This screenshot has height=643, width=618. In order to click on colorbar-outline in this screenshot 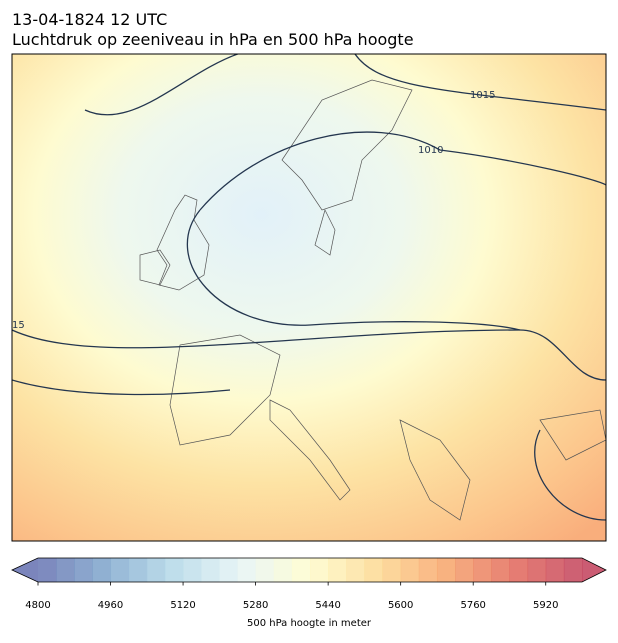, I will do `click(309, 570)`.